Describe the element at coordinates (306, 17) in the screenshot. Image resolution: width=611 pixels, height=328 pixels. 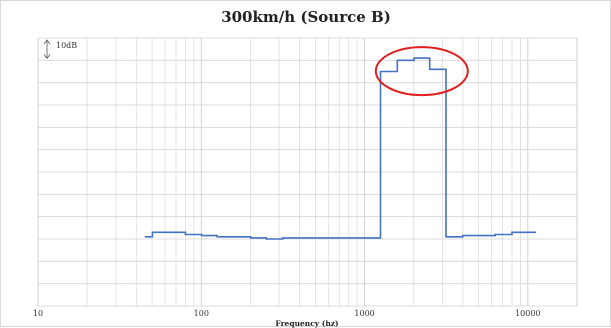
I see `chart-title: 300km/h (Source B)` at that location.